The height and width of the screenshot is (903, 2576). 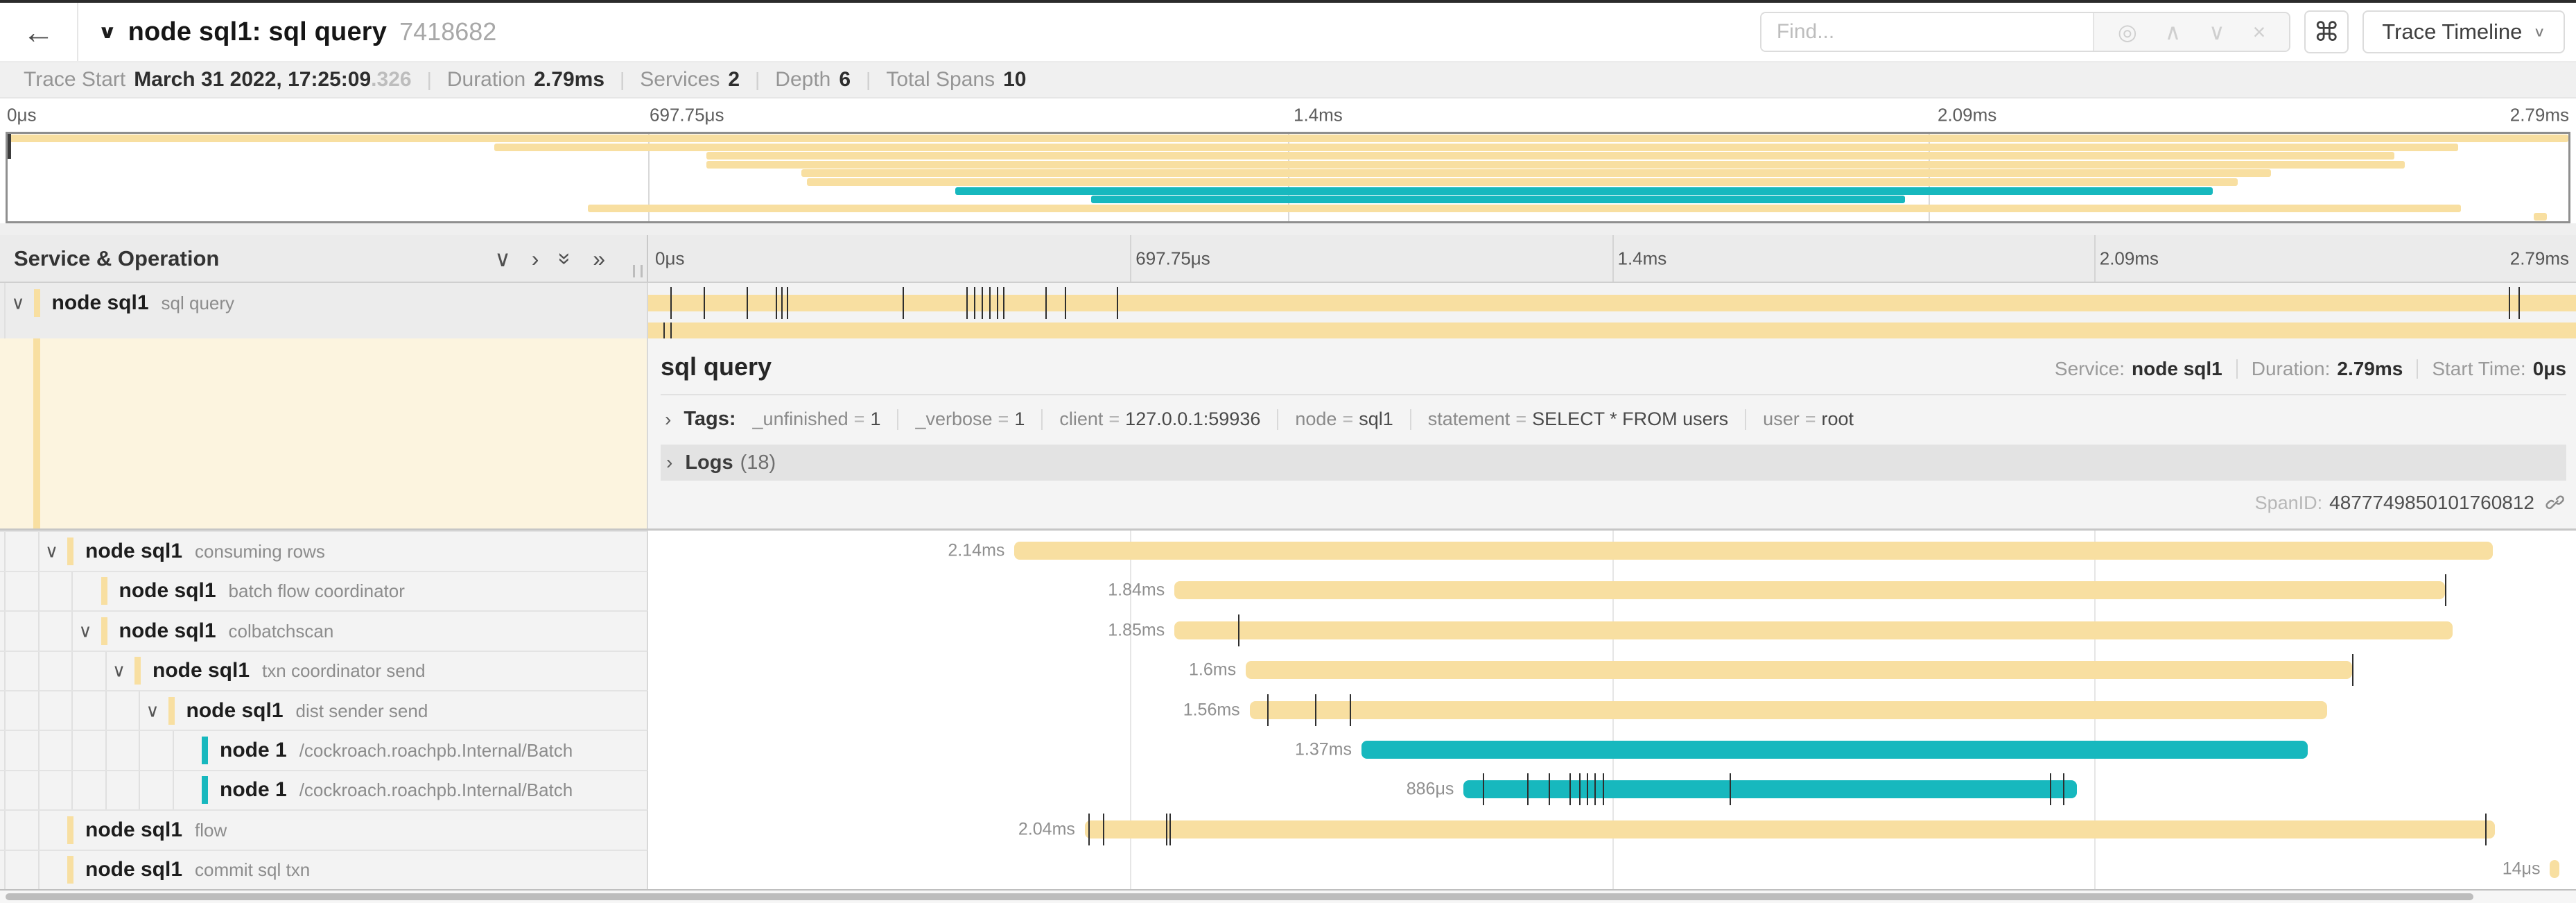 I want to click on span-timeline-cell: 2.14ms, so click(x=1612, y=550).